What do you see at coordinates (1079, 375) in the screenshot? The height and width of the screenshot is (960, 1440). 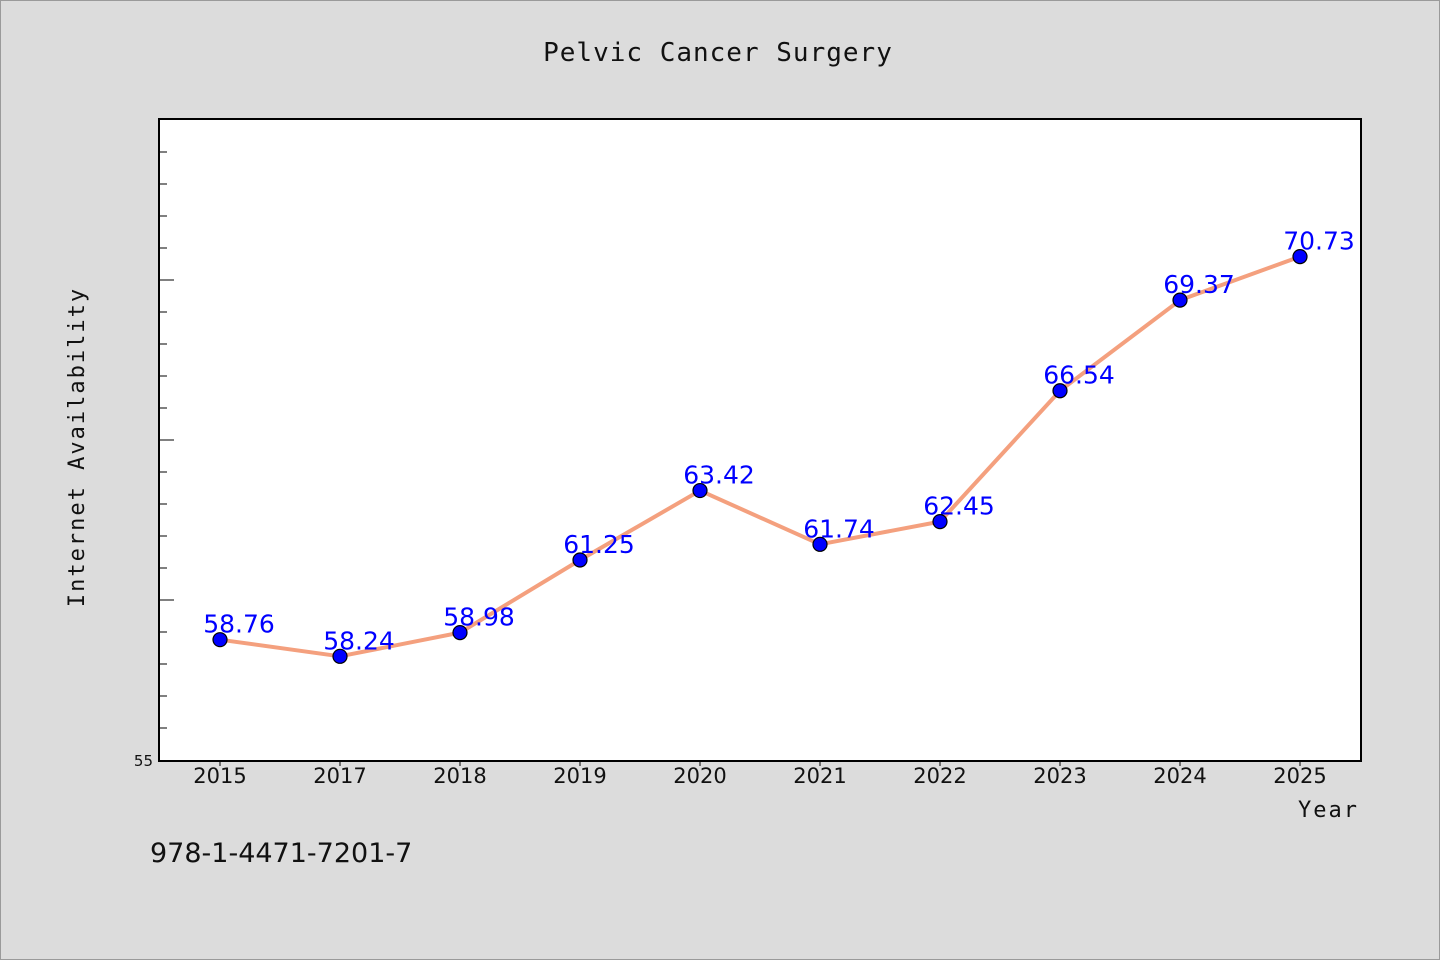 I see `data-label: 66.54` at bounding box center [1079, 375].